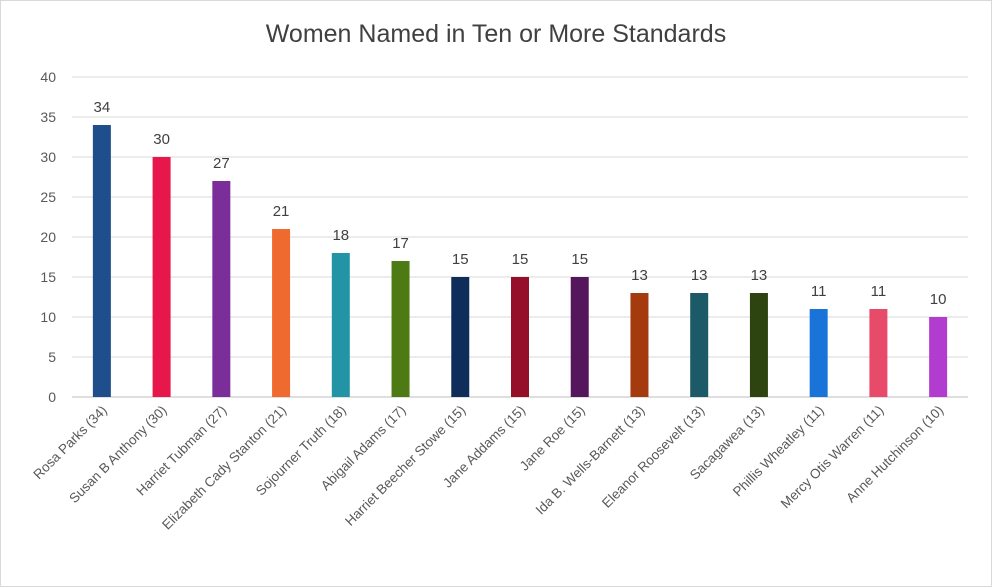 This screenshot has width=992, height=587. What do you see at coordinates (496, 34) in the screenshot?
I see `chart-title: Women Named in Ten or More Standards` at bounding box center [496, 34].